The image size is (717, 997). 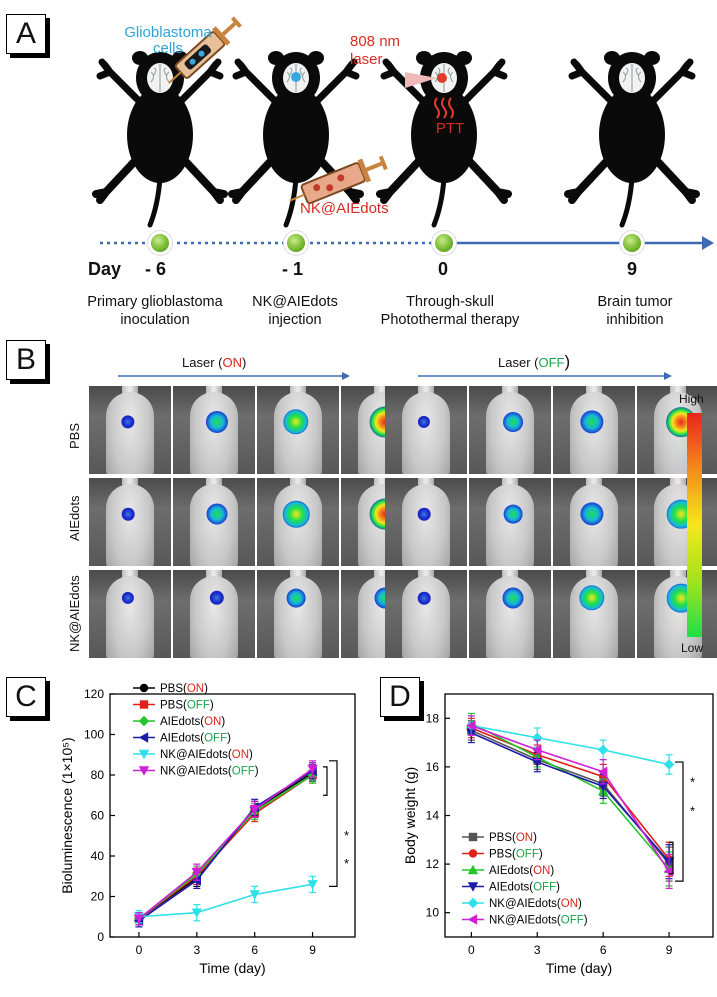 I want to click on bracket-outer, so click(x=333, y=823).